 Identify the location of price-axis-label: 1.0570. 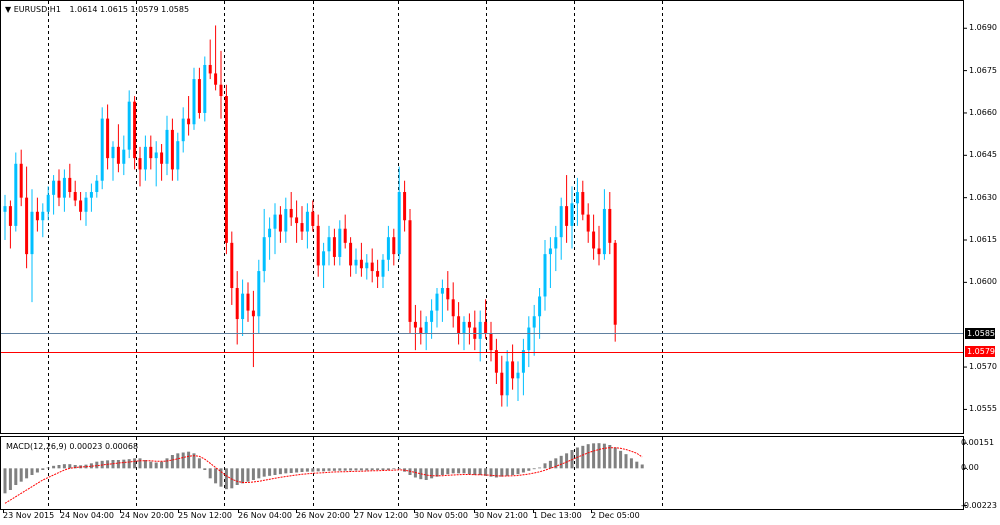
(983, 367).